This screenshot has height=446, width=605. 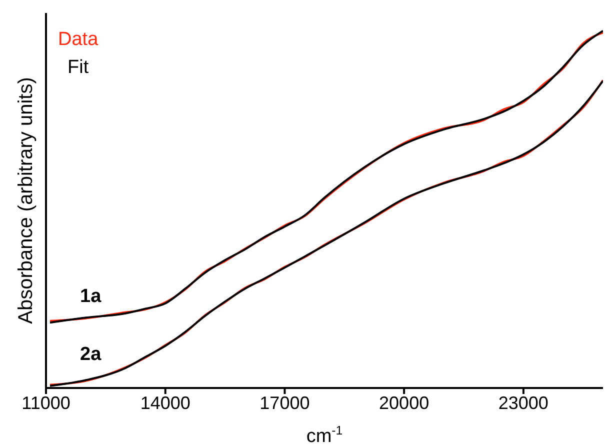 What do you see at coordinates (91, 297) in the screenshot?
I see `annotation: 1a` at bounding box center [91, 297].